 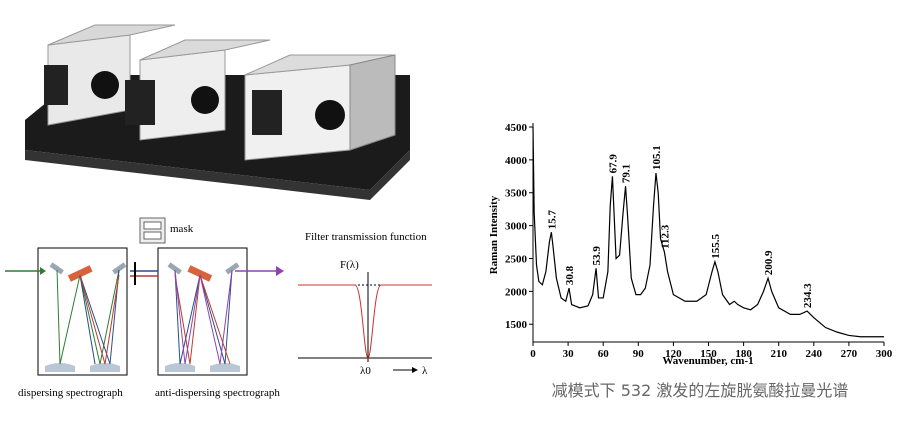 I want to click on mask-label: mask, so click(x=182, y=229).